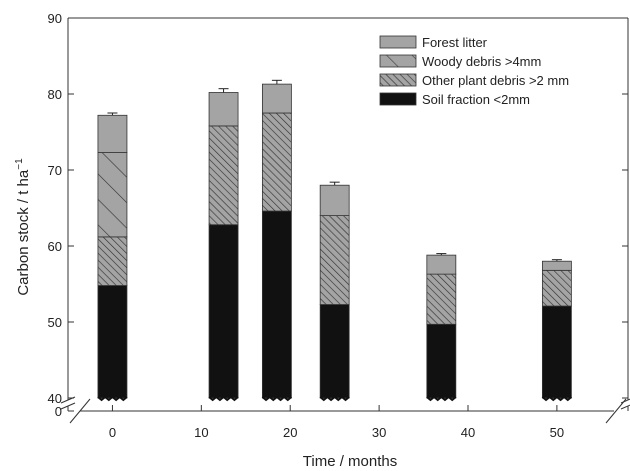 The height and width of the screenshot is (471, 630). What do you see at coordinates (336, 422) in the screenshot?
I see `x-axis: 0 10 20 30 40 50` at bounding box center [336, 422].